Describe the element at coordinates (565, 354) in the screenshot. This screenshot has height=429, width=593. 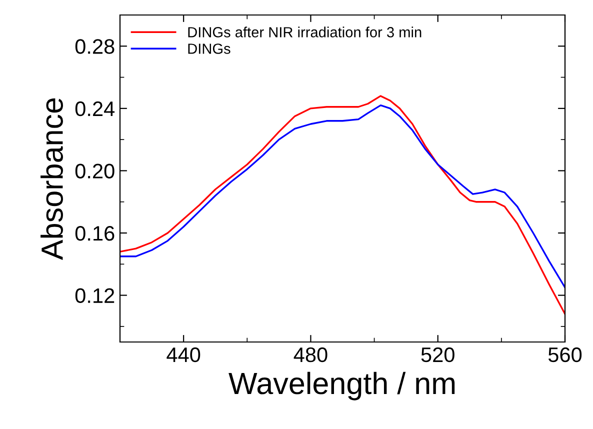
I see `x-tick-label: 560` at that location.